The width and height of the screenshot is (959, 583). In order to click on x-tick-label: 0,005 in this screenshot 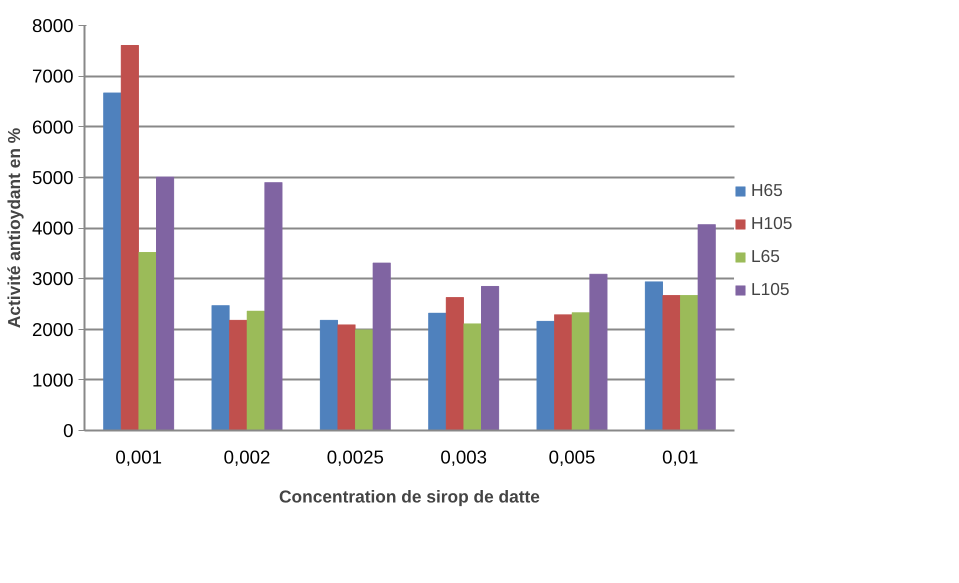, I will do `click(572, 457)`.